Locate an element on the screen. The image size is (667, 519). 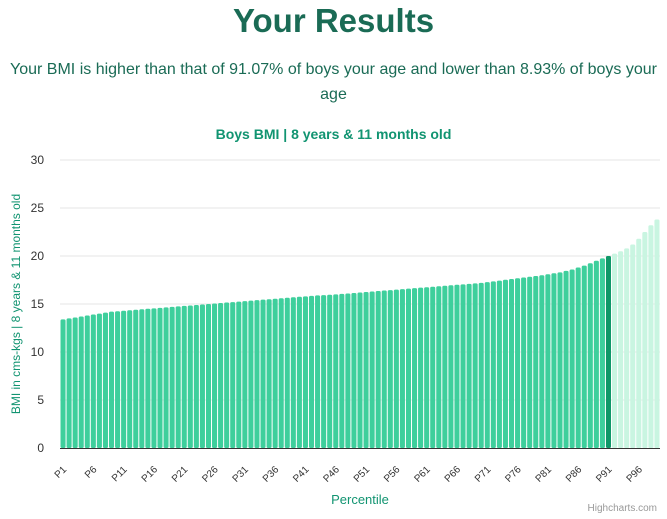
bar-P33 is located at coordinates (257, 374).